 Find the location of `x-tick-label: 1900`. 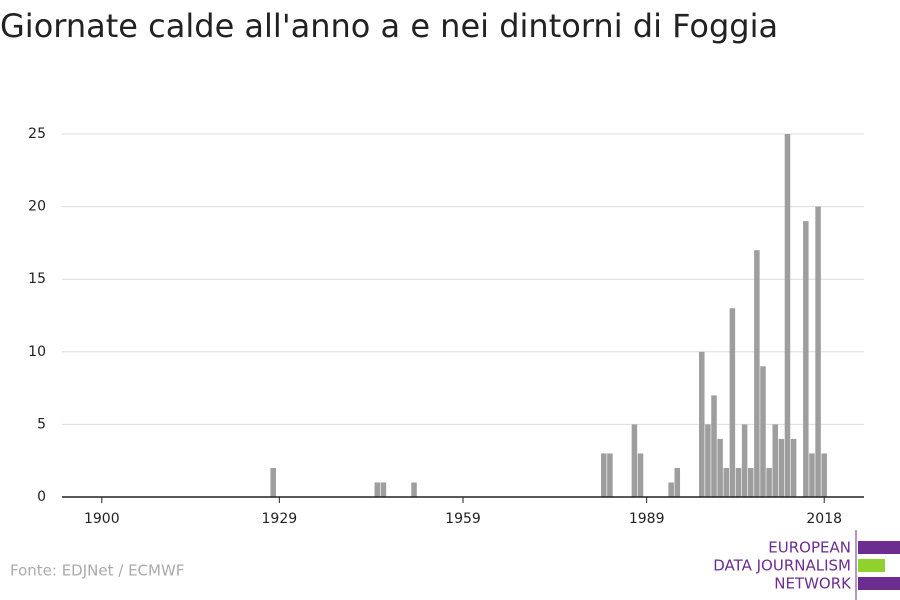

x-tick-label: 1900 is located at coordinates (102, 519).